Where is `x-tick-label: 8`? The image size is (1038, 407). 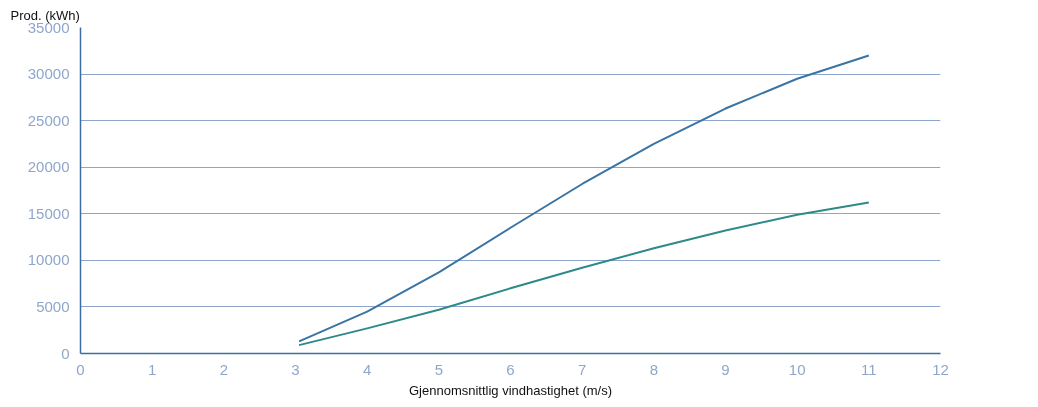
x-tick-label: 8 is located at coordinates (654, 369).